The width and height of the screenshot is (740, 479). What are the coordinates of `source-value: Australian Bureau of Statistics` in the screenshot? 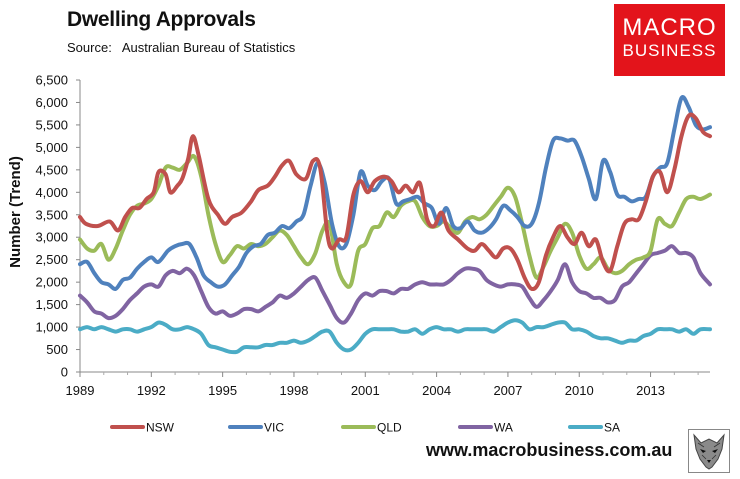 It's located at (208, 47).